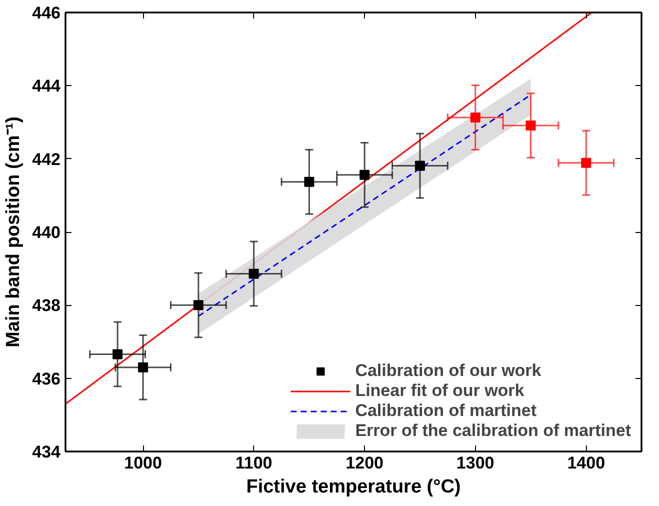 This screenshot has height=506, width=659. I want to click on y-tick-label: 440, so click(46, 232).